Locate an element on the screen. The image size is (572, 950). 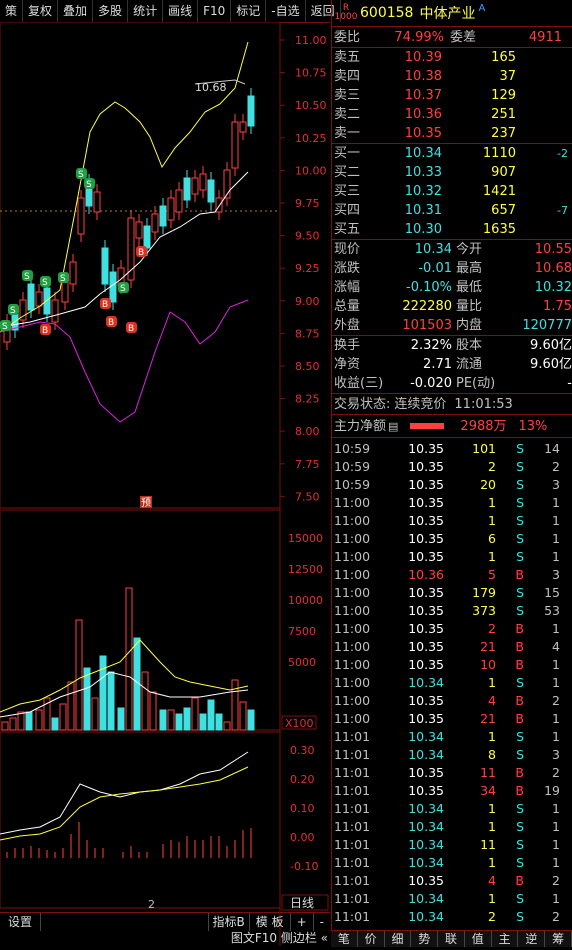
quote-row: 现价 10.34 今开 10.55 is located at coordinates (453, 249).